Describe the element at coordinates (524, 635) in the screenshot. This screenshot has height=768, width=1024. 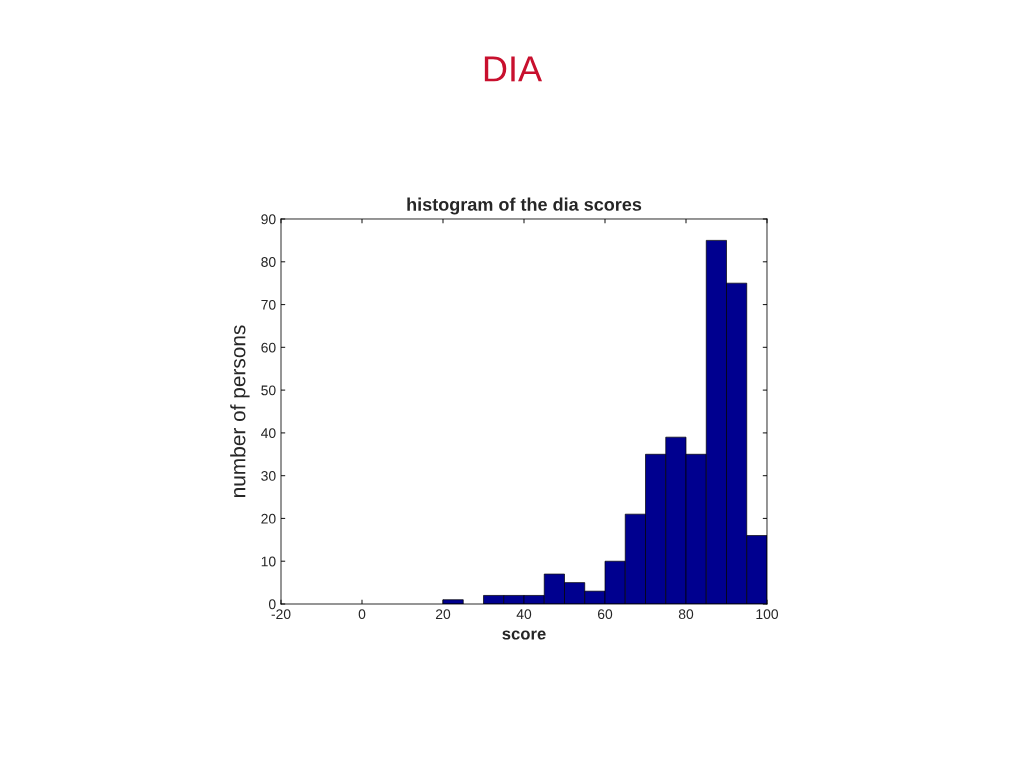
I see `x-axis-title: score` at that location.